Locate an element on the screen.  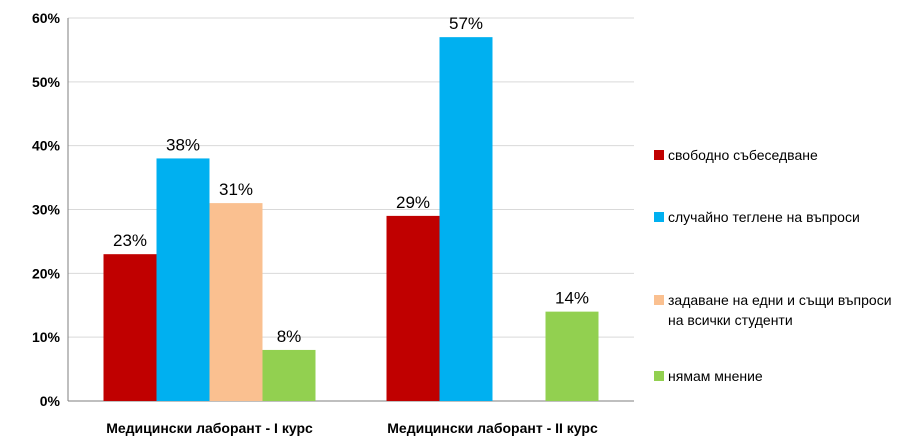
data-label: 8% is located at coordinates (289, 336).